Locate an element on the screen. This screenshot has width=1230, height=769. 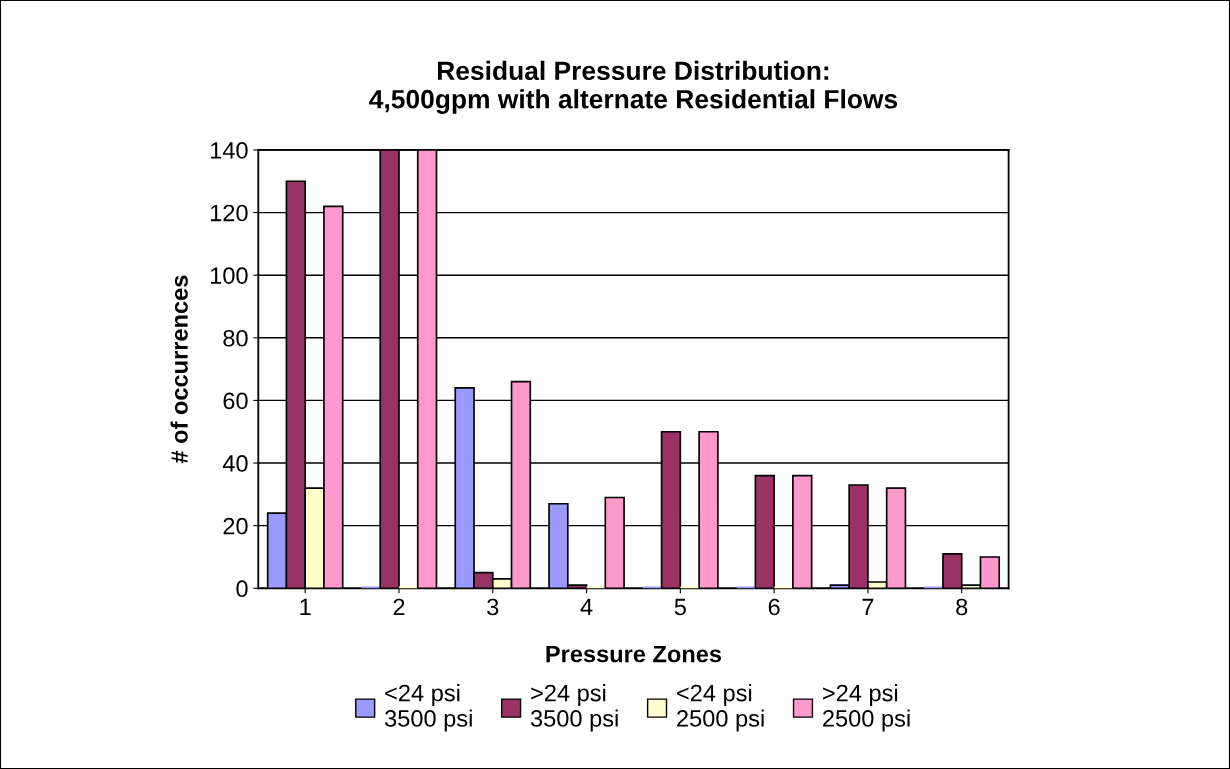
x-tick-label: 2 is located at coordinates (399, 607).